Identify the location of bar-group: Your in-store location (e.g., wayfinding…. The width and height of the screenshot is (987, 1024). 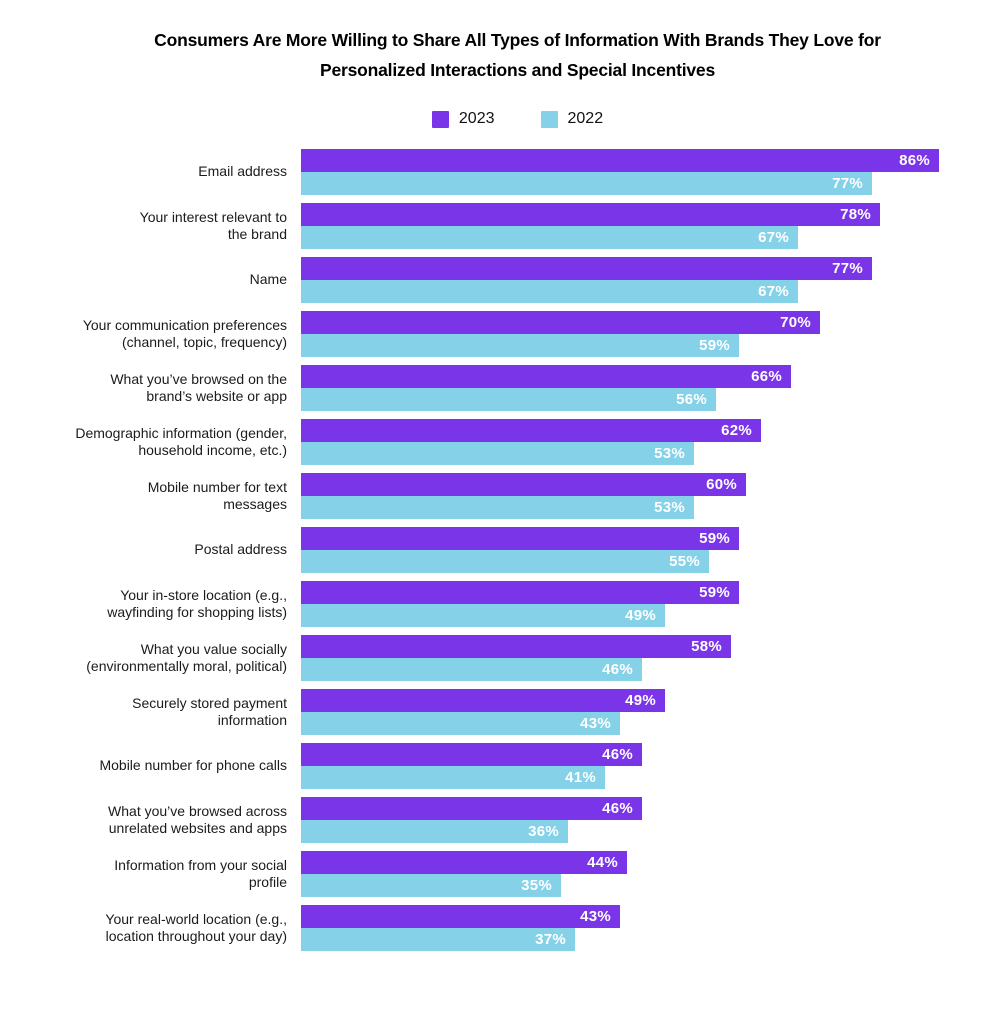
(511, 604).